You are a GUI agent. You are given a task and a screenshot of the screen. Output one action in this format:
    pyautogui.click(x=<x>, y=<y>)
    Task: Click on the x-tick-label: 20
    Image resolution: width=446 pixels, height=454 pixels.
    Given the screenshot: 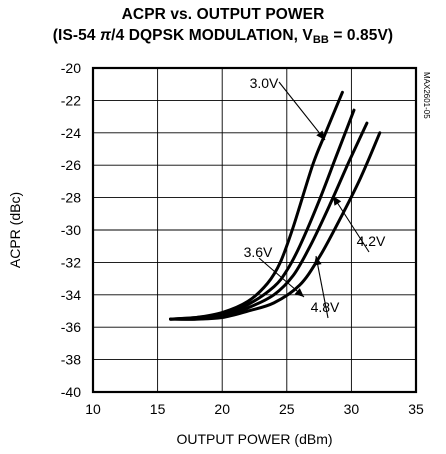 What is the action you would take?
    pyautogui.click(x=222, y=409)
    